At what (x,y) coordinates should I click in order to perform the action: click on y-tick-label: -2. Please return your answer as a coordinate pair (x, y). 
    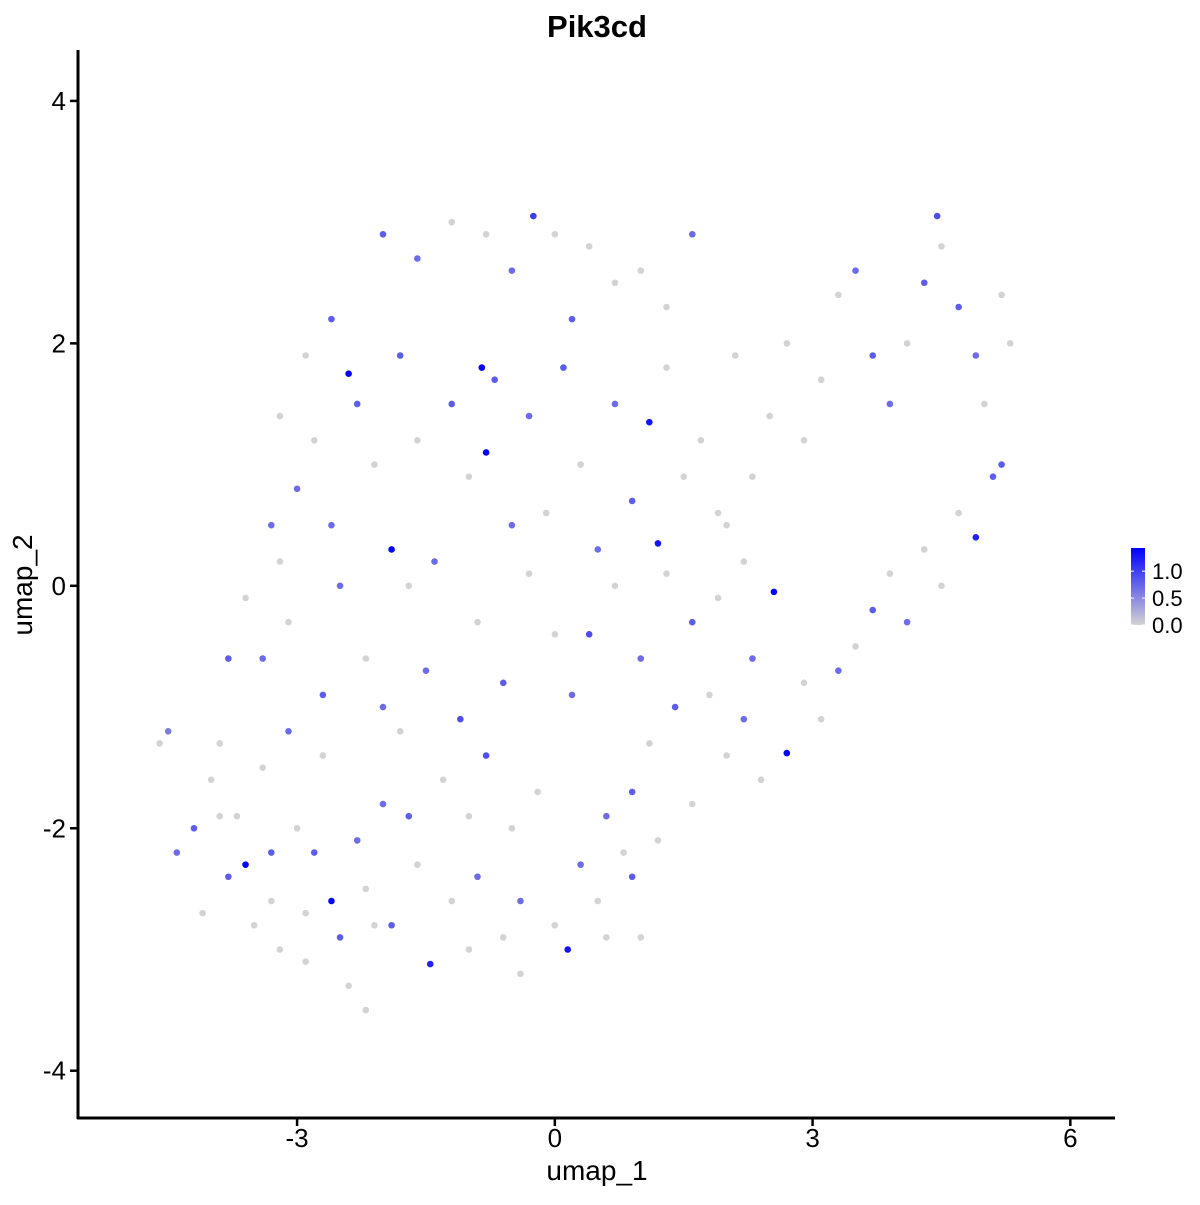
    Looking at the image, I should click on (54, 828).